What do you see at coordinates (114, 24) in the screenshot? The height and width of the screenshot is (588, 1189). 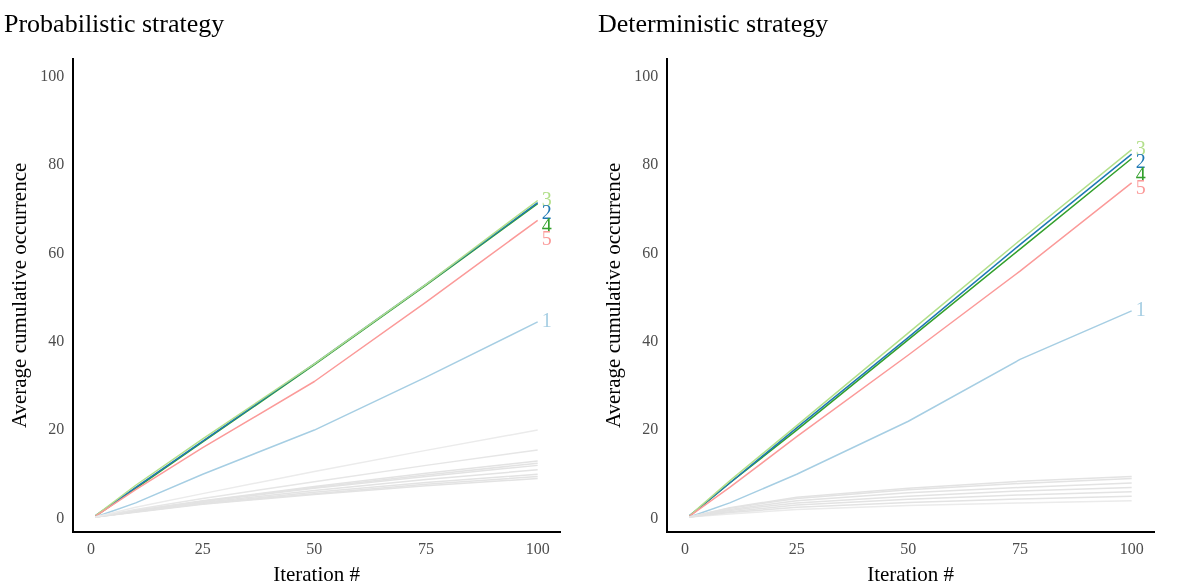 I see `chart-title: Probabilistic strategy` at bounding box center [114, 24].